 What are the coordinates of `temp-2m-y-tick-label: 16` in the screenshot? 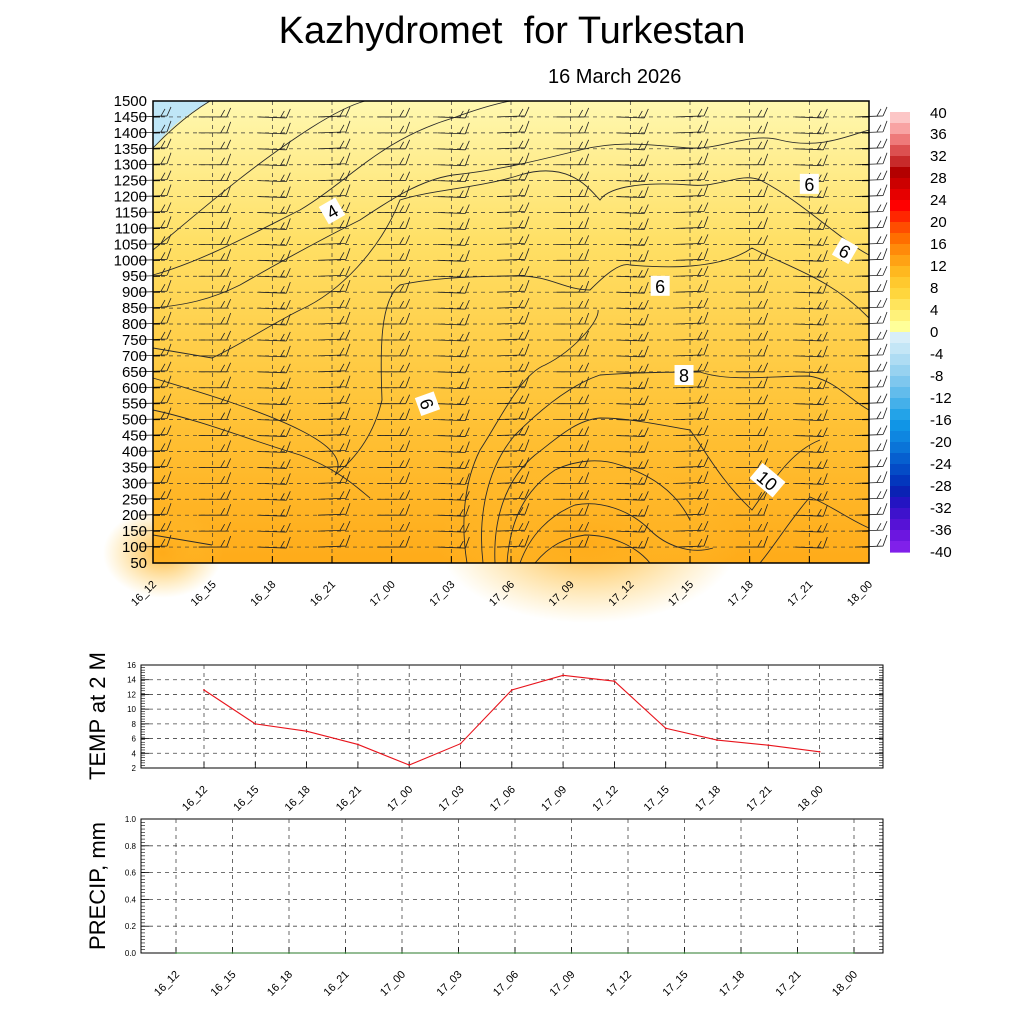 It's located at (131, 665).